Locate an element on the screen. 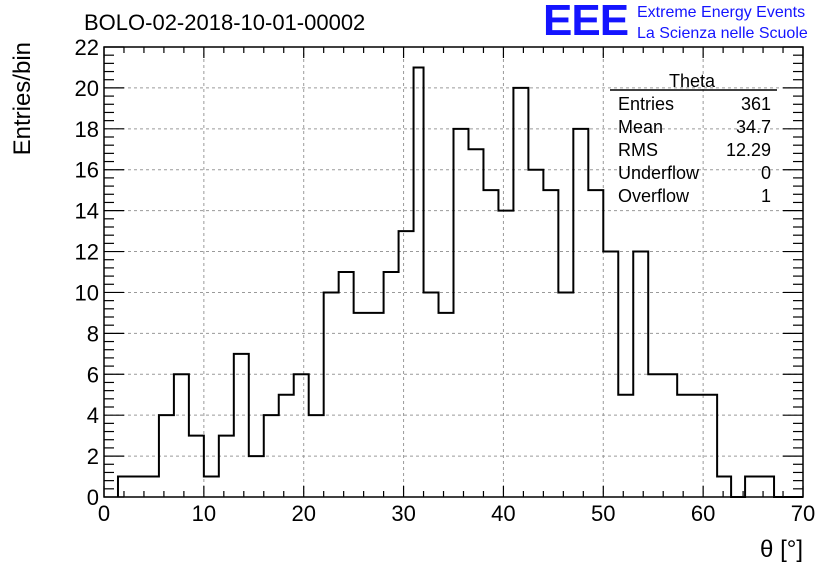  stats-value-mean: 34.7 is located at coordinates (753, 127).